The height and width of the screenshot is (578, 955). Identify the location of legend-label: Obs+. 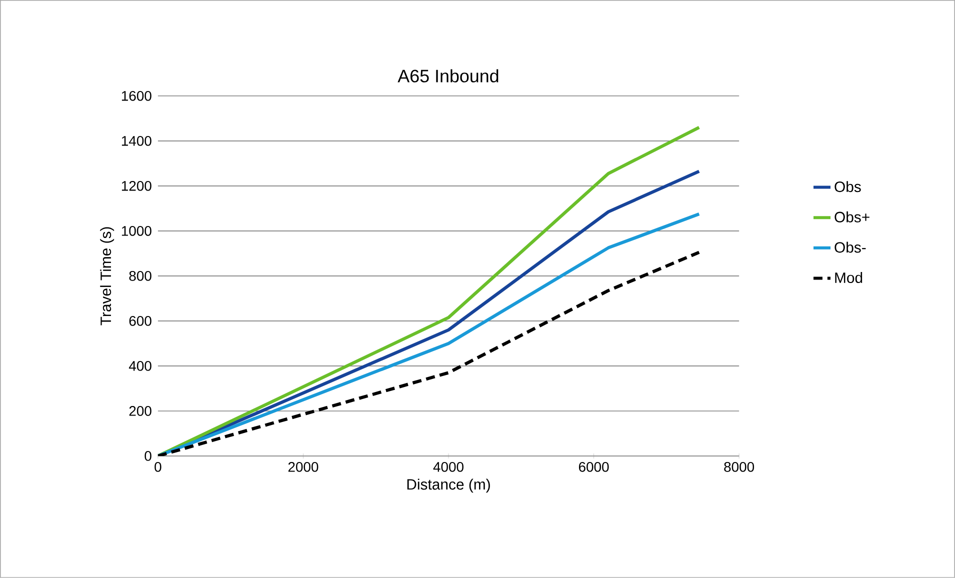
(852, 216).